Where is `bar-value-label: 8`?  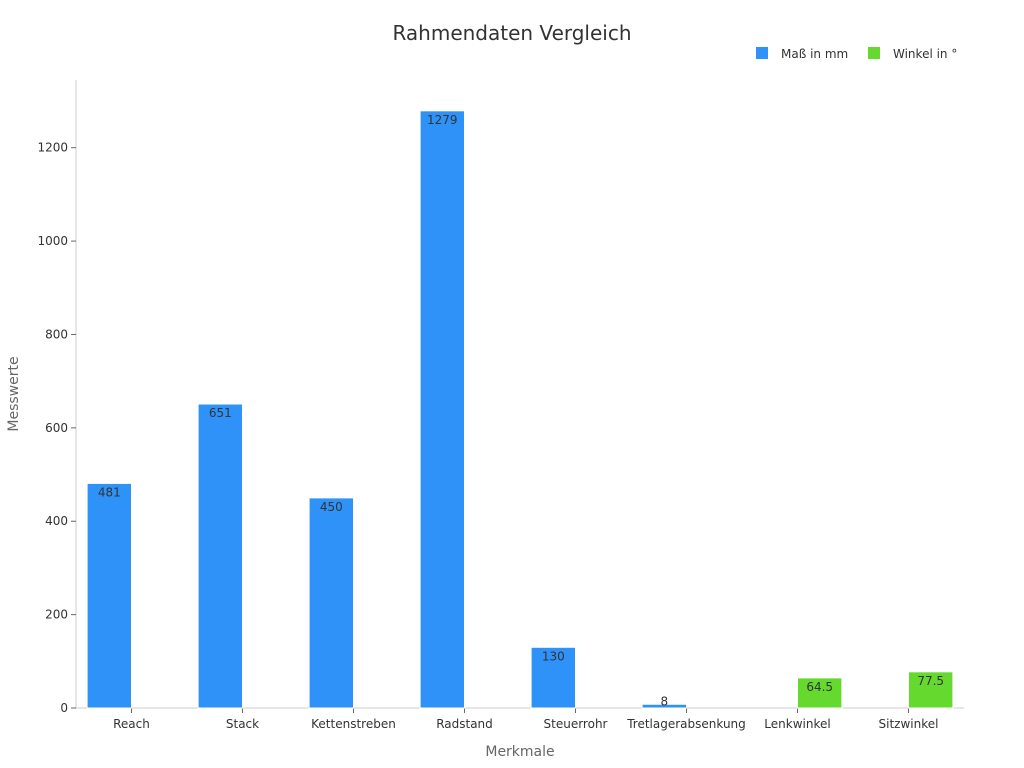
bar-value-label: 8 is located at coordinates (664, 701).